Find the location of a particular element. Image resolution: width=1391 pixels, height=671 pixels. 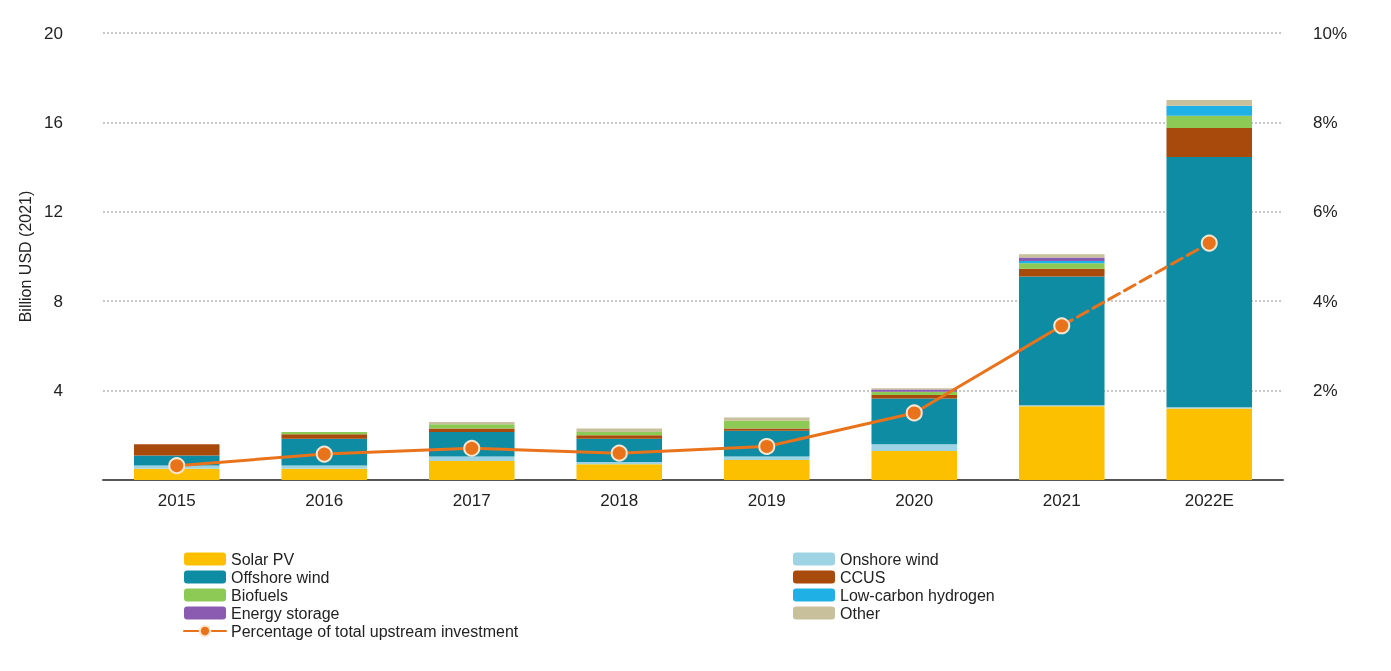

y2-tick-label: 6% is located at coordinates (1325, 212).